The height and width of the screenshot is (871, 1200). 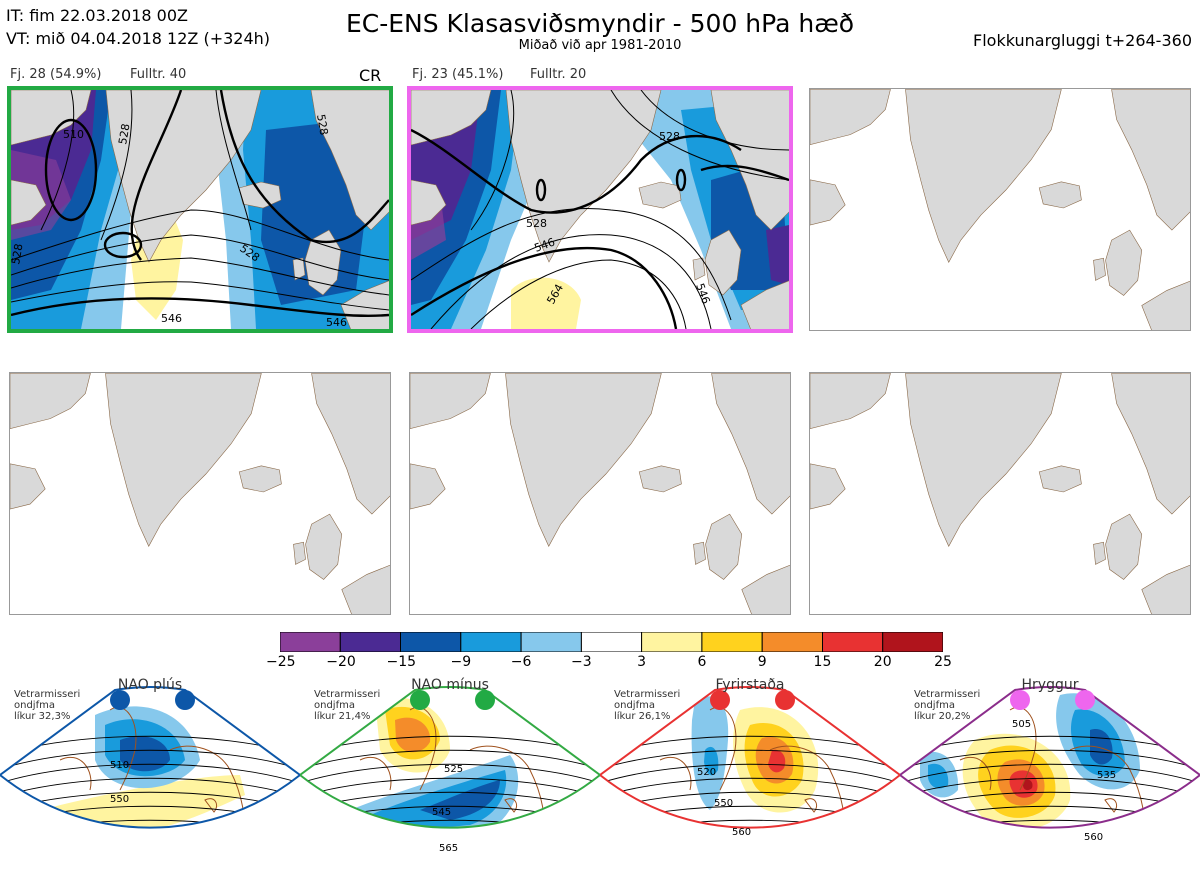 I want to click on contour-label: 546, so click(x=336, y=322).